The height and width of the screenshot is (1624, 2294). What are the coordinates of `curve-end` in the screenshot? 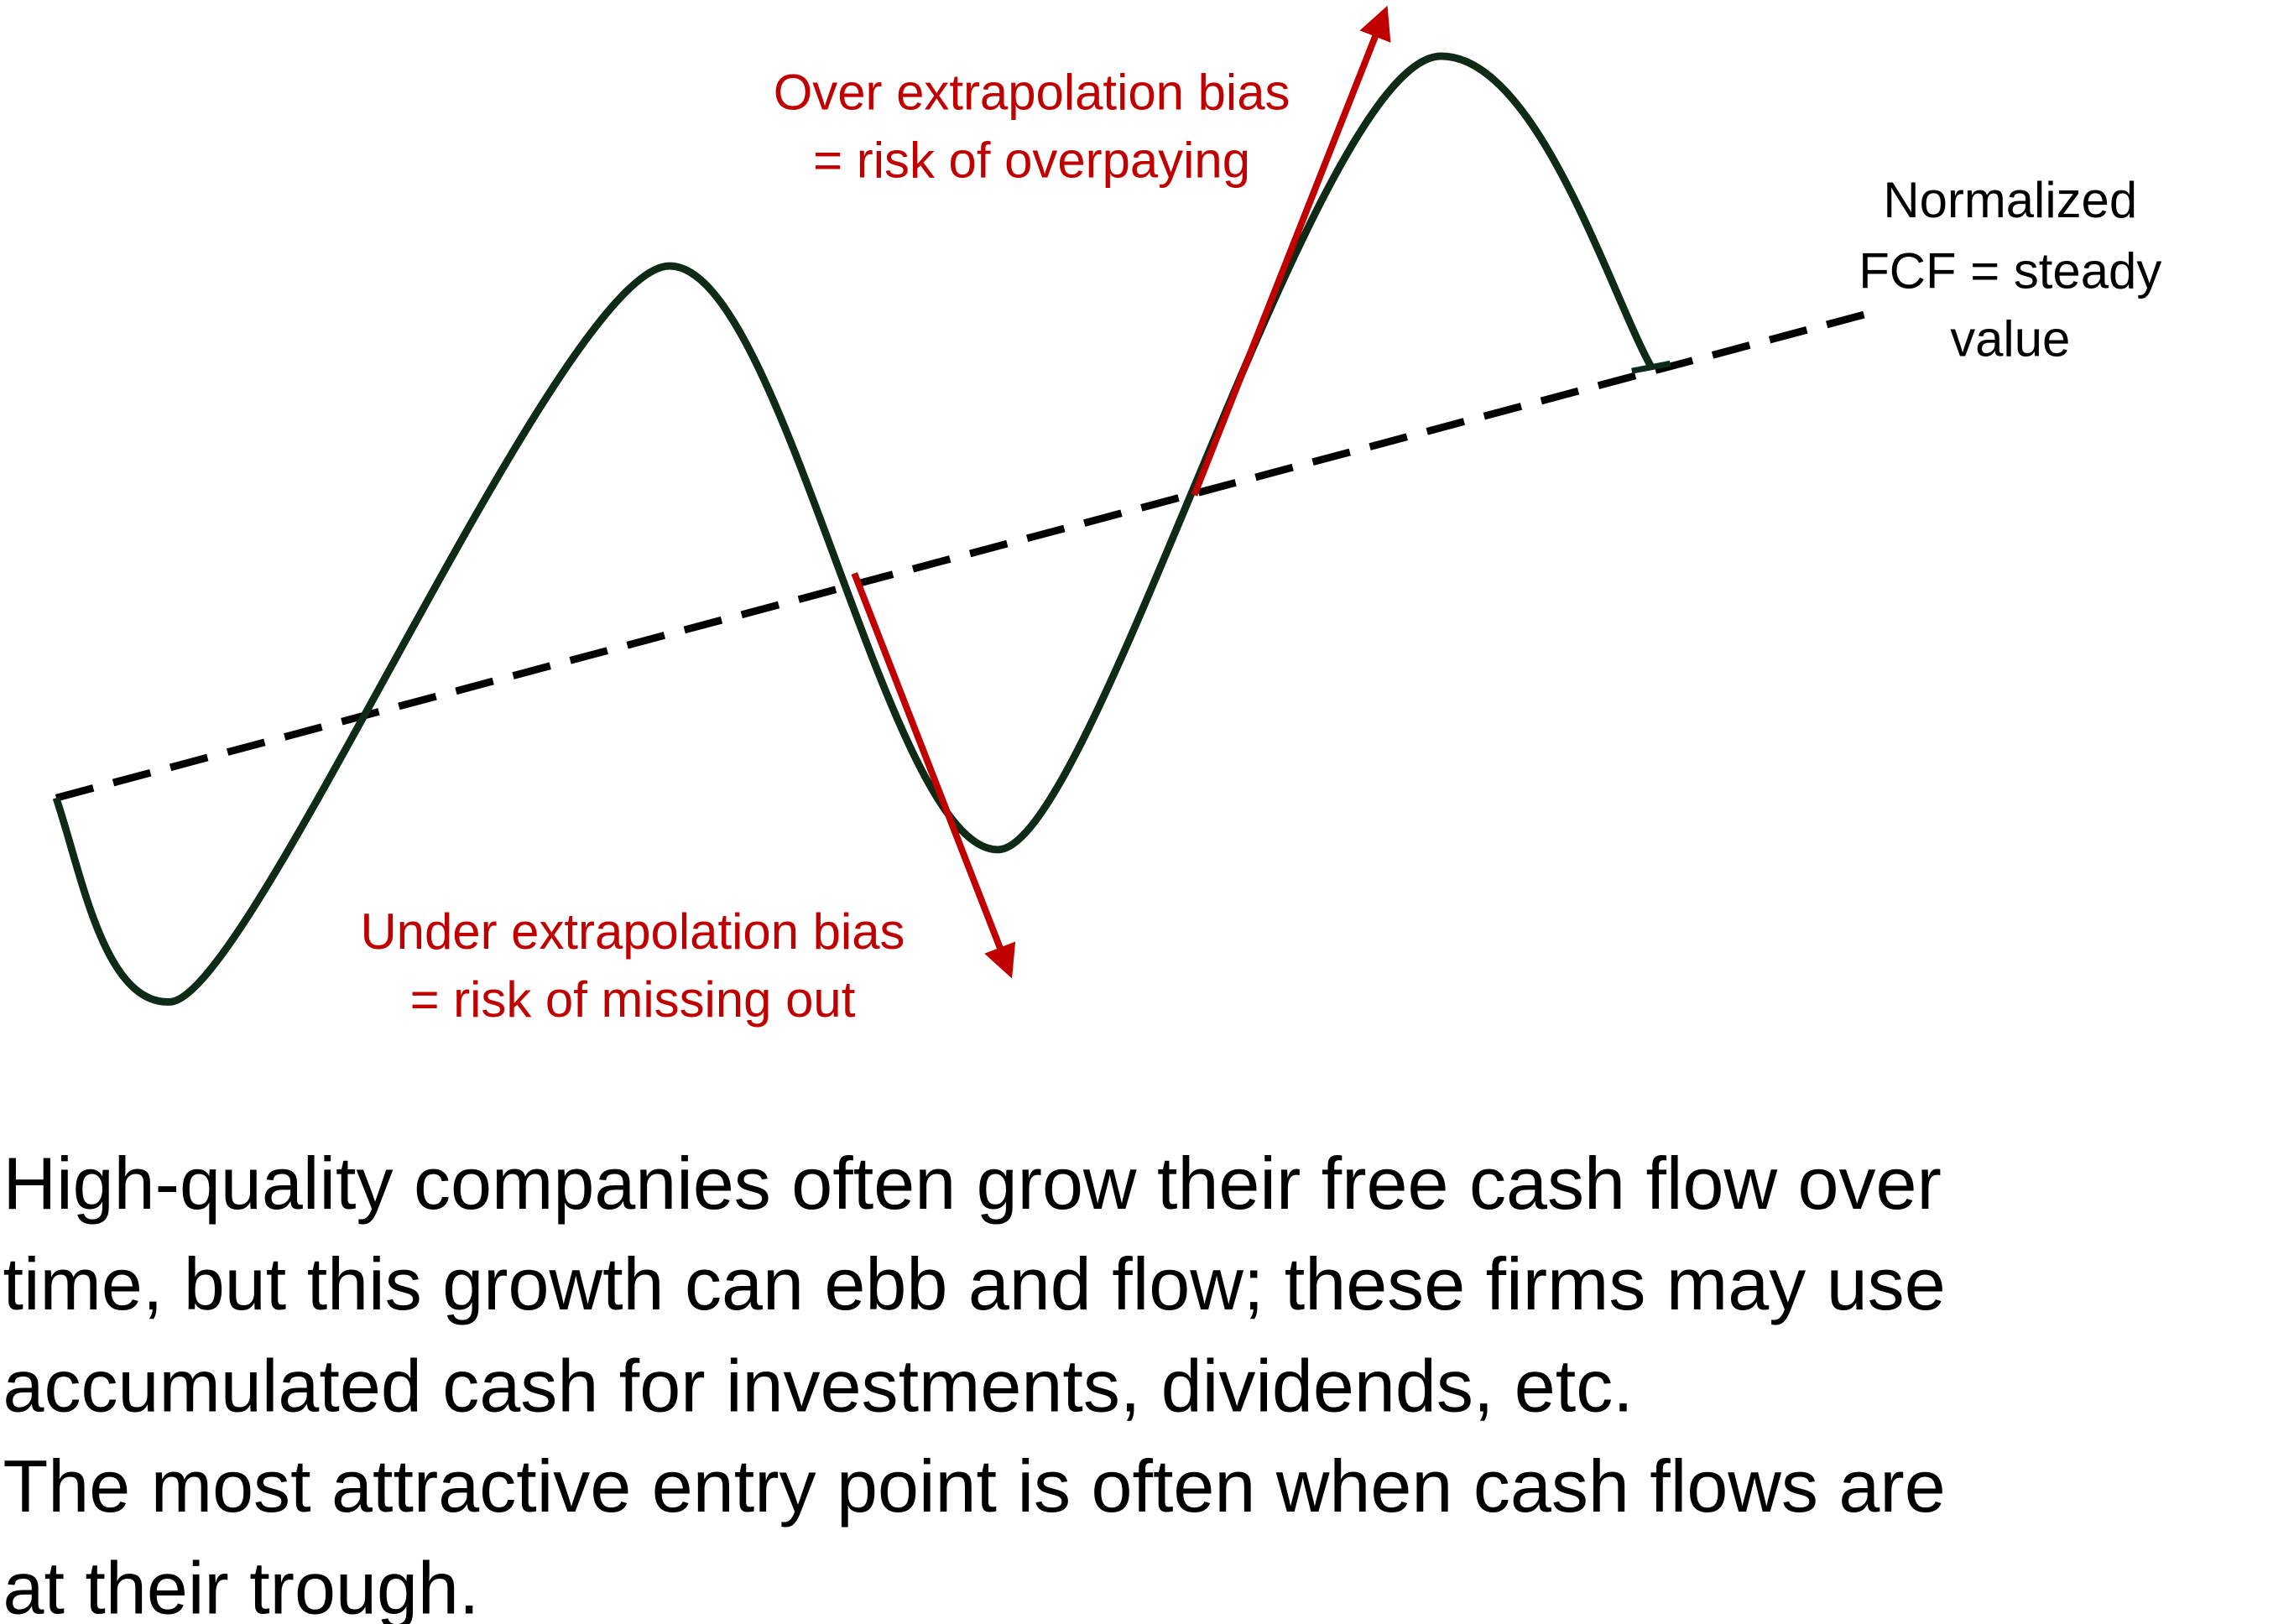 It's located at (1651, 367).